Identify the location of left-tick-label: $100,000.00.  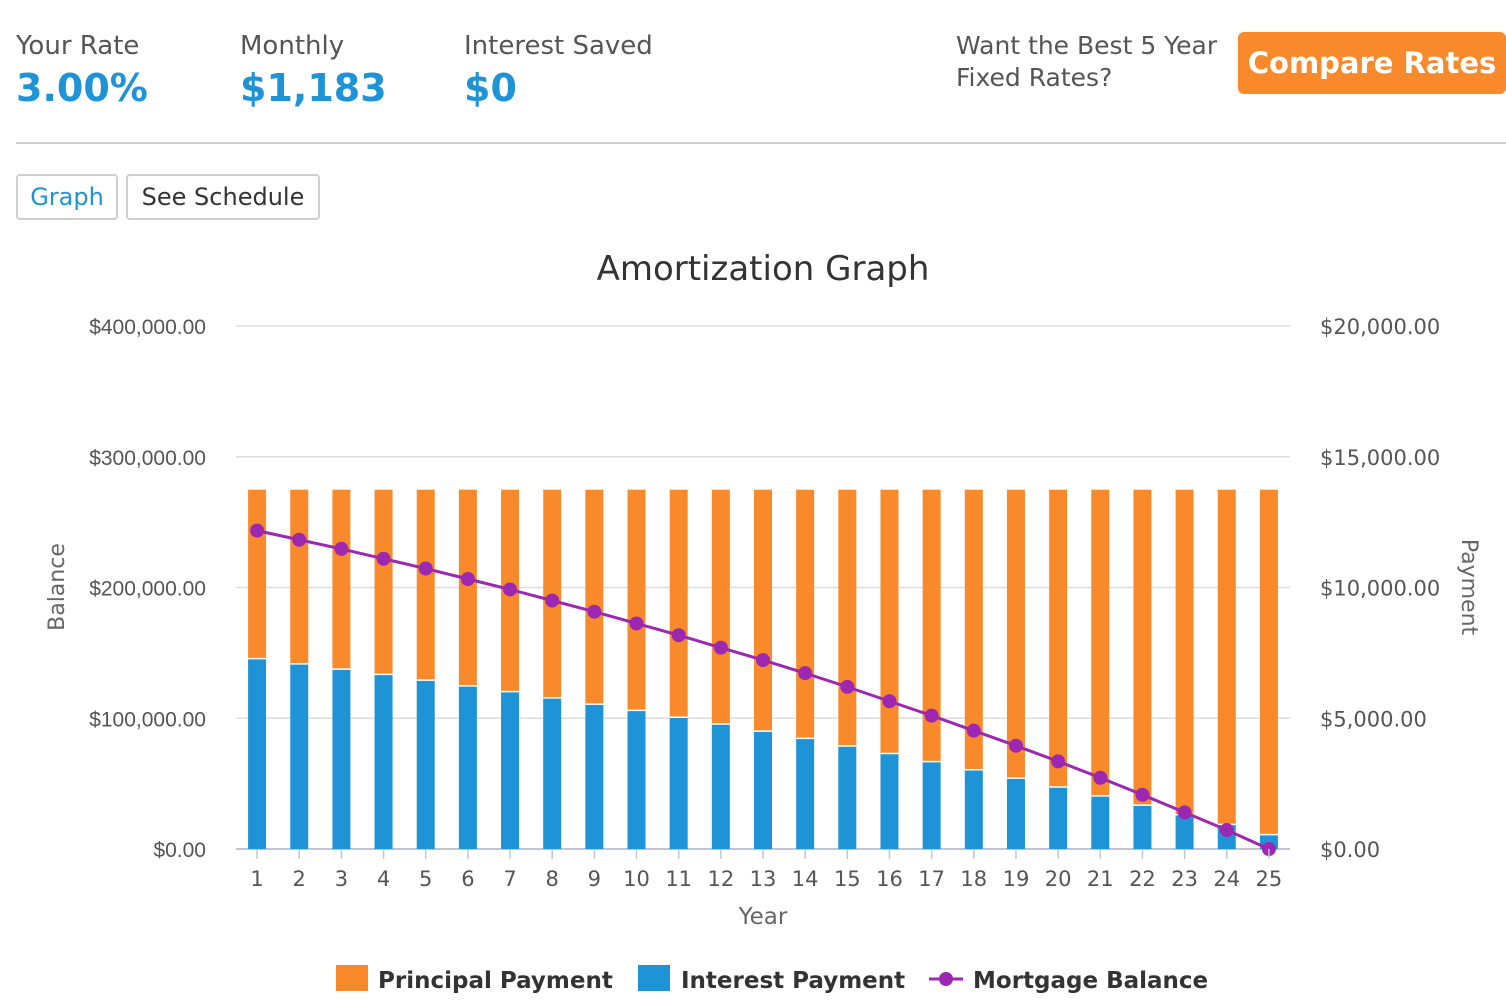
(147, 719).